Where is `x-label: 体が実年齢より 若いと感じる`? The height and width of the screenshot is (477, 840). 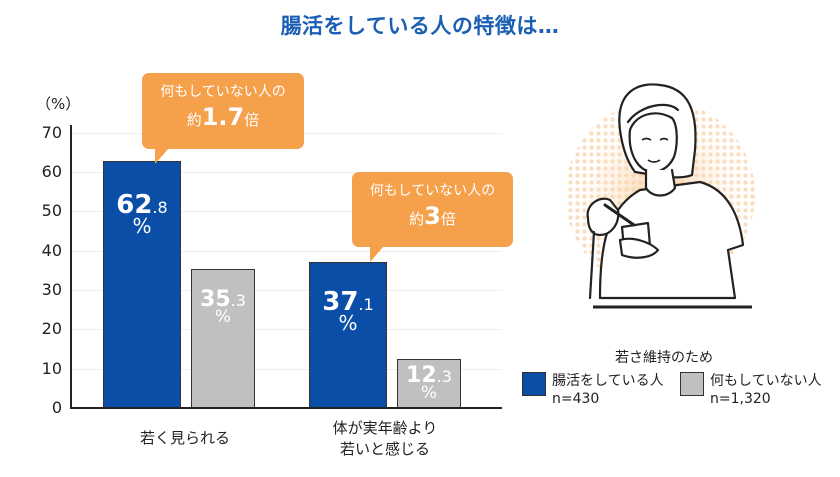 x-label: 体が実年齢より 若いと感じる is located at coordinates (385, 438).